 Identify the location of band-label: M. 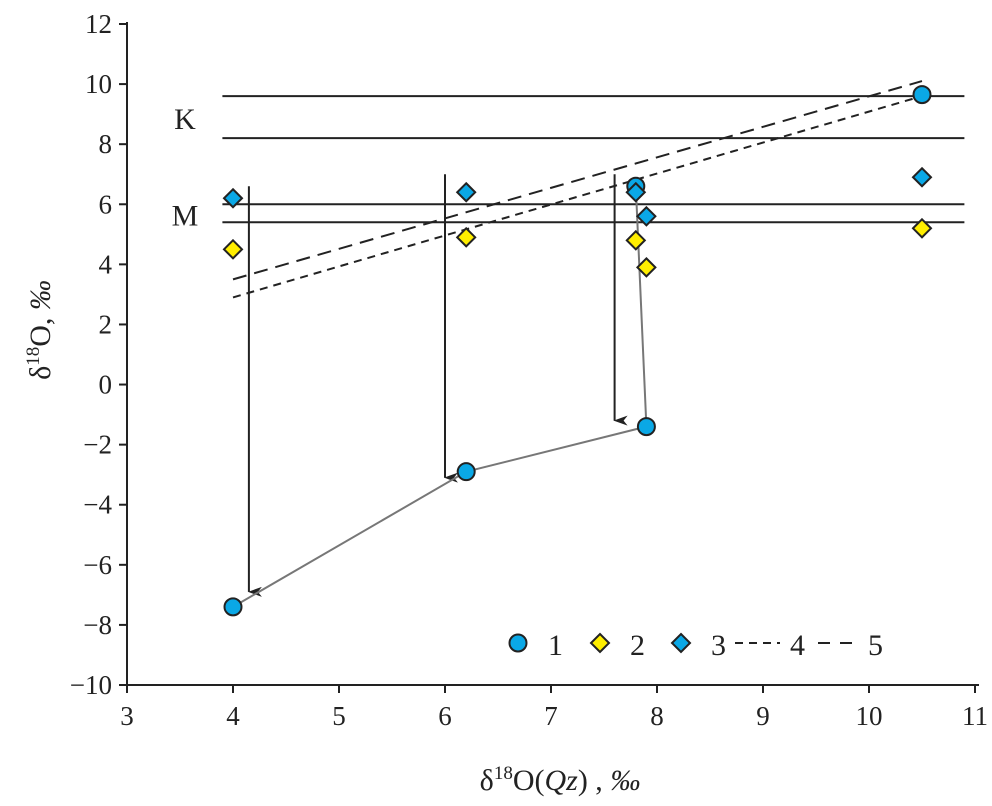
(185, 215).